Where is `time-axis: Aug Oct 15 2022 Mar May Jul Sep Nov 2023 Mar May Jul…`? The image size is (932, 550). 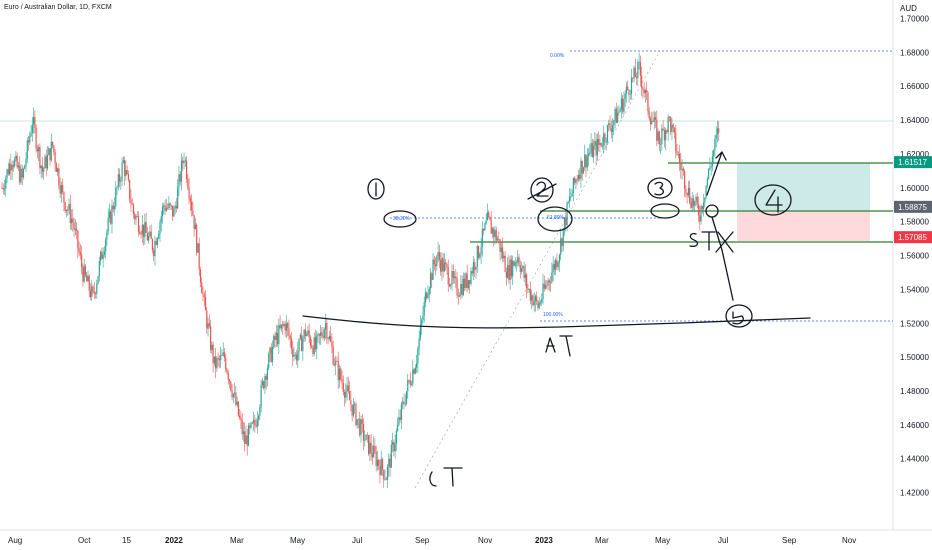 time-axis: Aug Oct 15 2022 Mar May Jul Sep Nov 2023 Mar May Jul… is located at coordinates (432, 540).